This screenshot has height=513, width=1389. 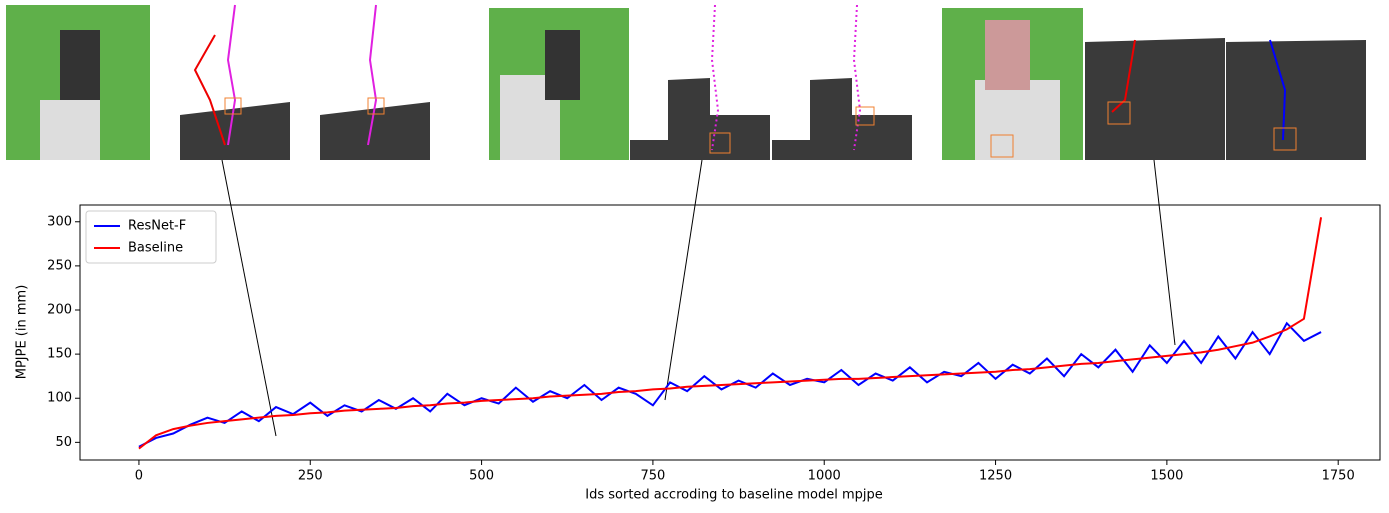 What do you see at coordinates (310, 476) in the screenshot?
I see `x-tick-label: 250` at bounding box center [310, 476].